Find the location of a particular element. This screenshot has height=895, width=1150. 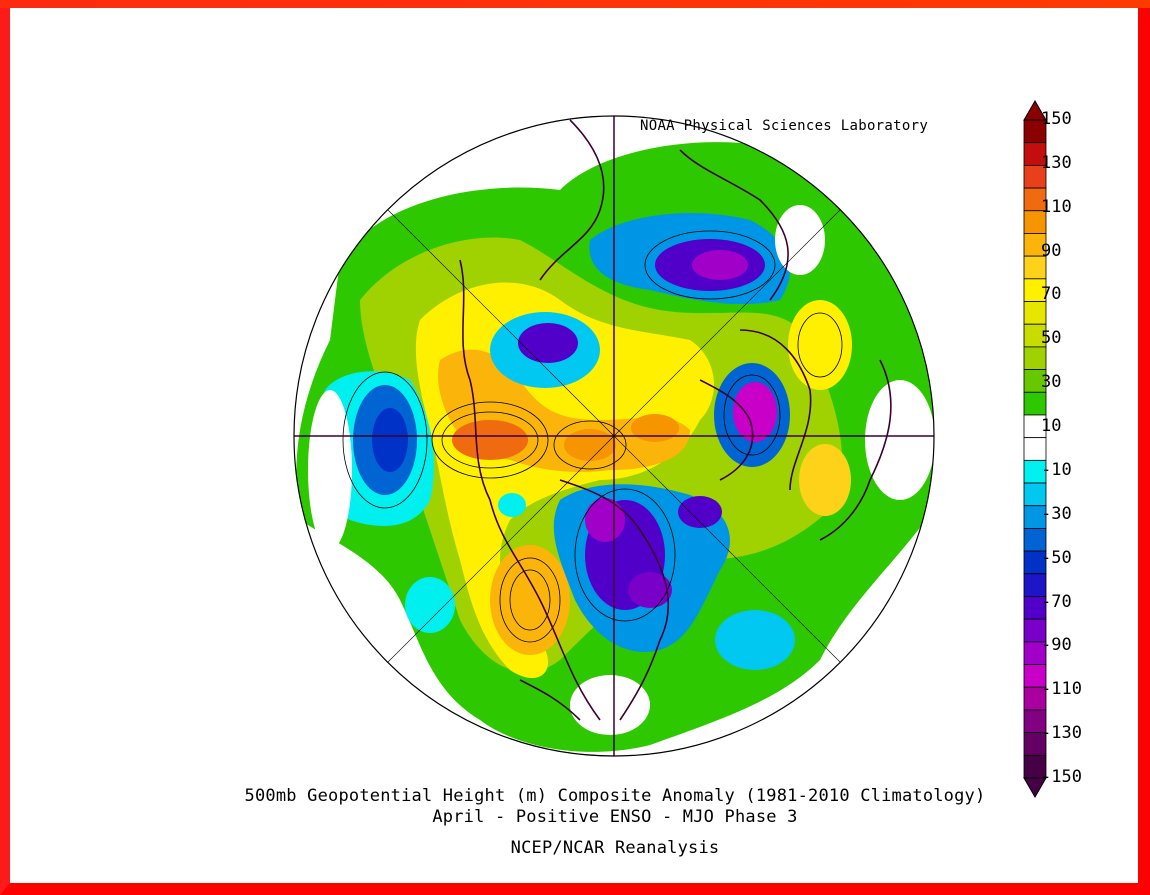

neutral-west is located at coordinates (330, 470).